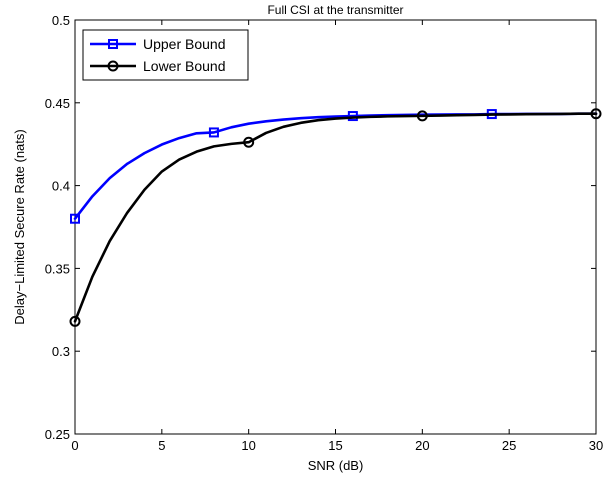 This screenshot has height=481, width=616. What do you see at coordinates (335, 10) in the screenshot?
I see `chart-title: Full CSI at the transmitter` at bounding box center [335, 10].